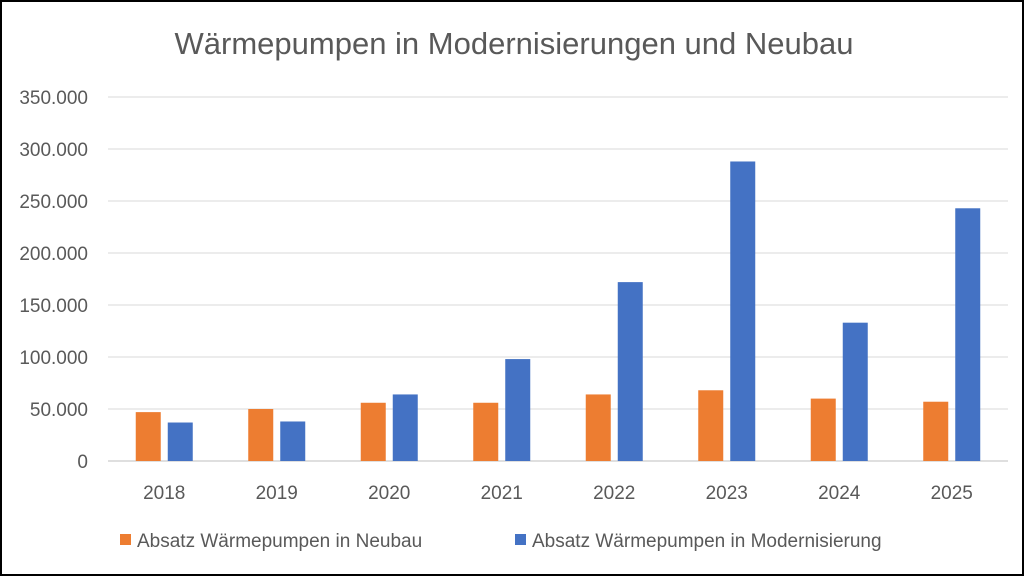 Image resolution: width=1024 pixels, height=578 pixels. What do you see at coordinates (405, 427) in the screenshot?
I see `bar-modernisierung-2020` at bounding box center [405, 427].